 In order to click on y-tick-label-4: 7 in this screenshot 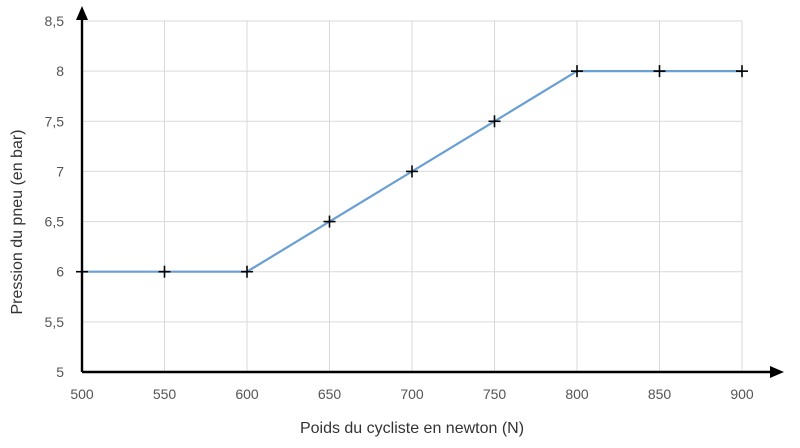, I will do `click(60, 171)`.